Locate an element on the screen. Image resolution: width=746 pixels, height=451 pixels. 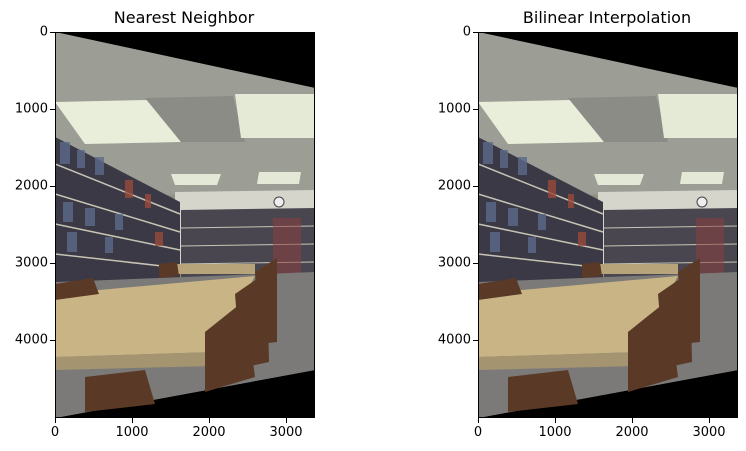
left-ytick-label: 0 is located at coordinates (43, 32).